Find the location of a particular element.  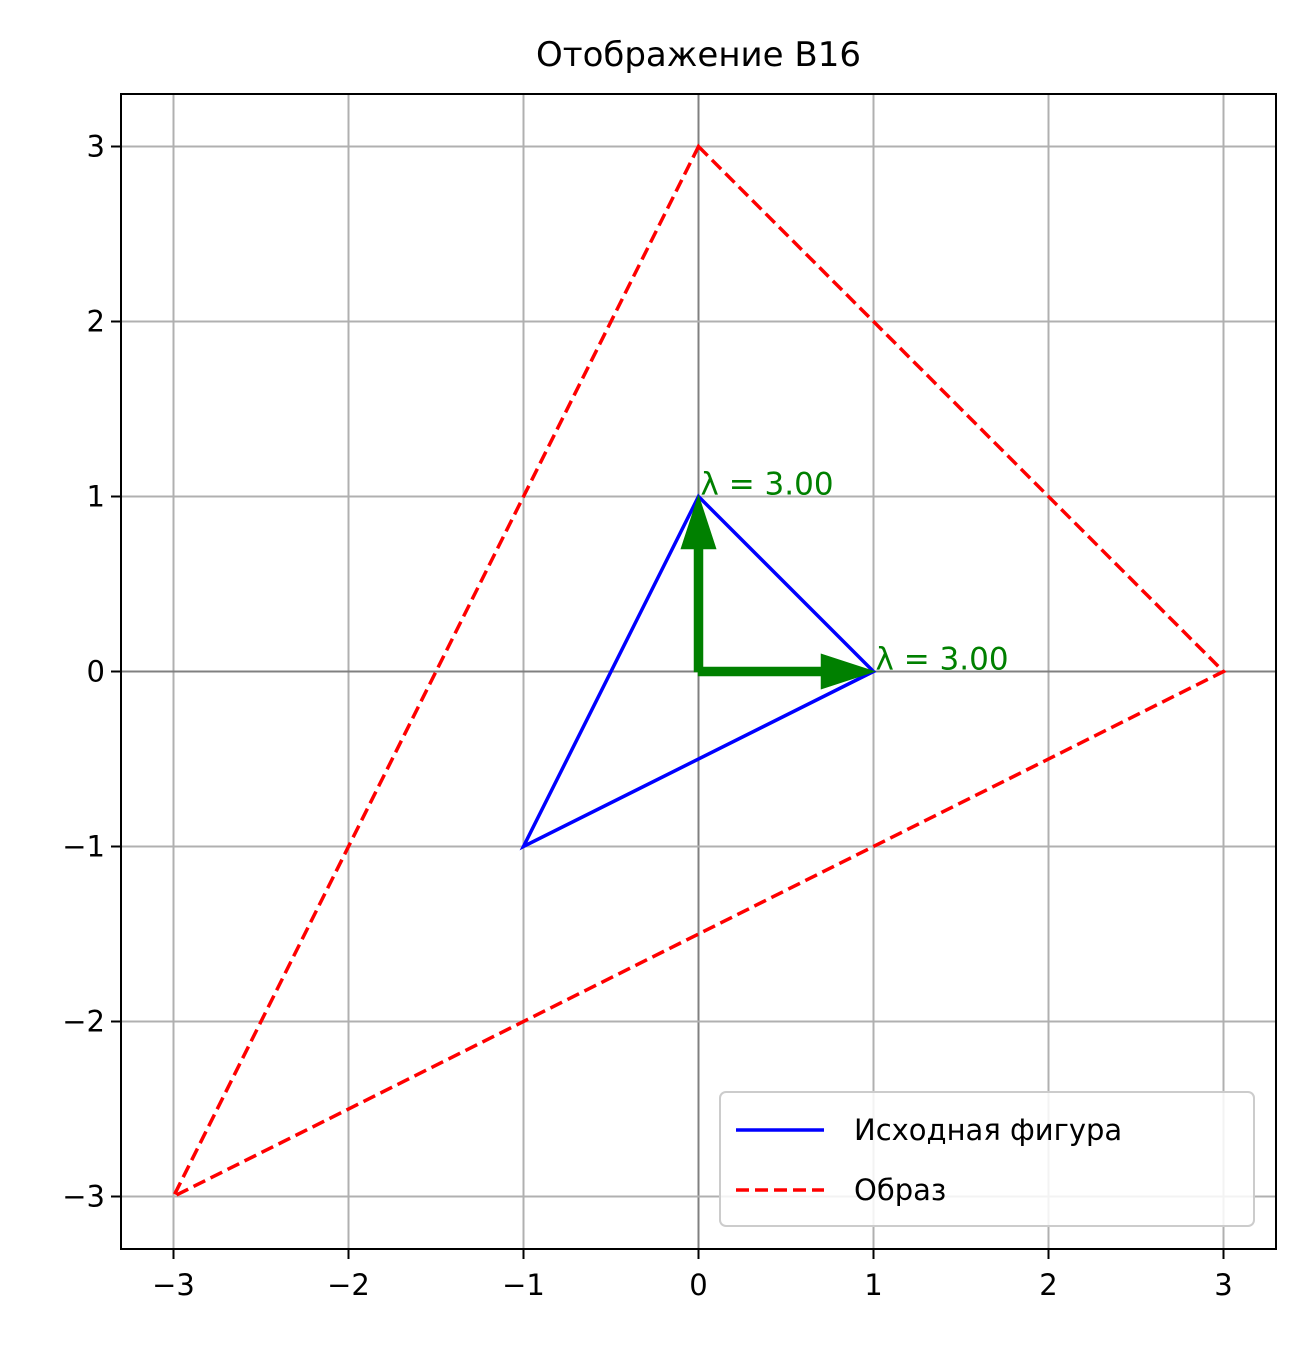

x-tick-label: 0 is located at coordinates (698, 1285).